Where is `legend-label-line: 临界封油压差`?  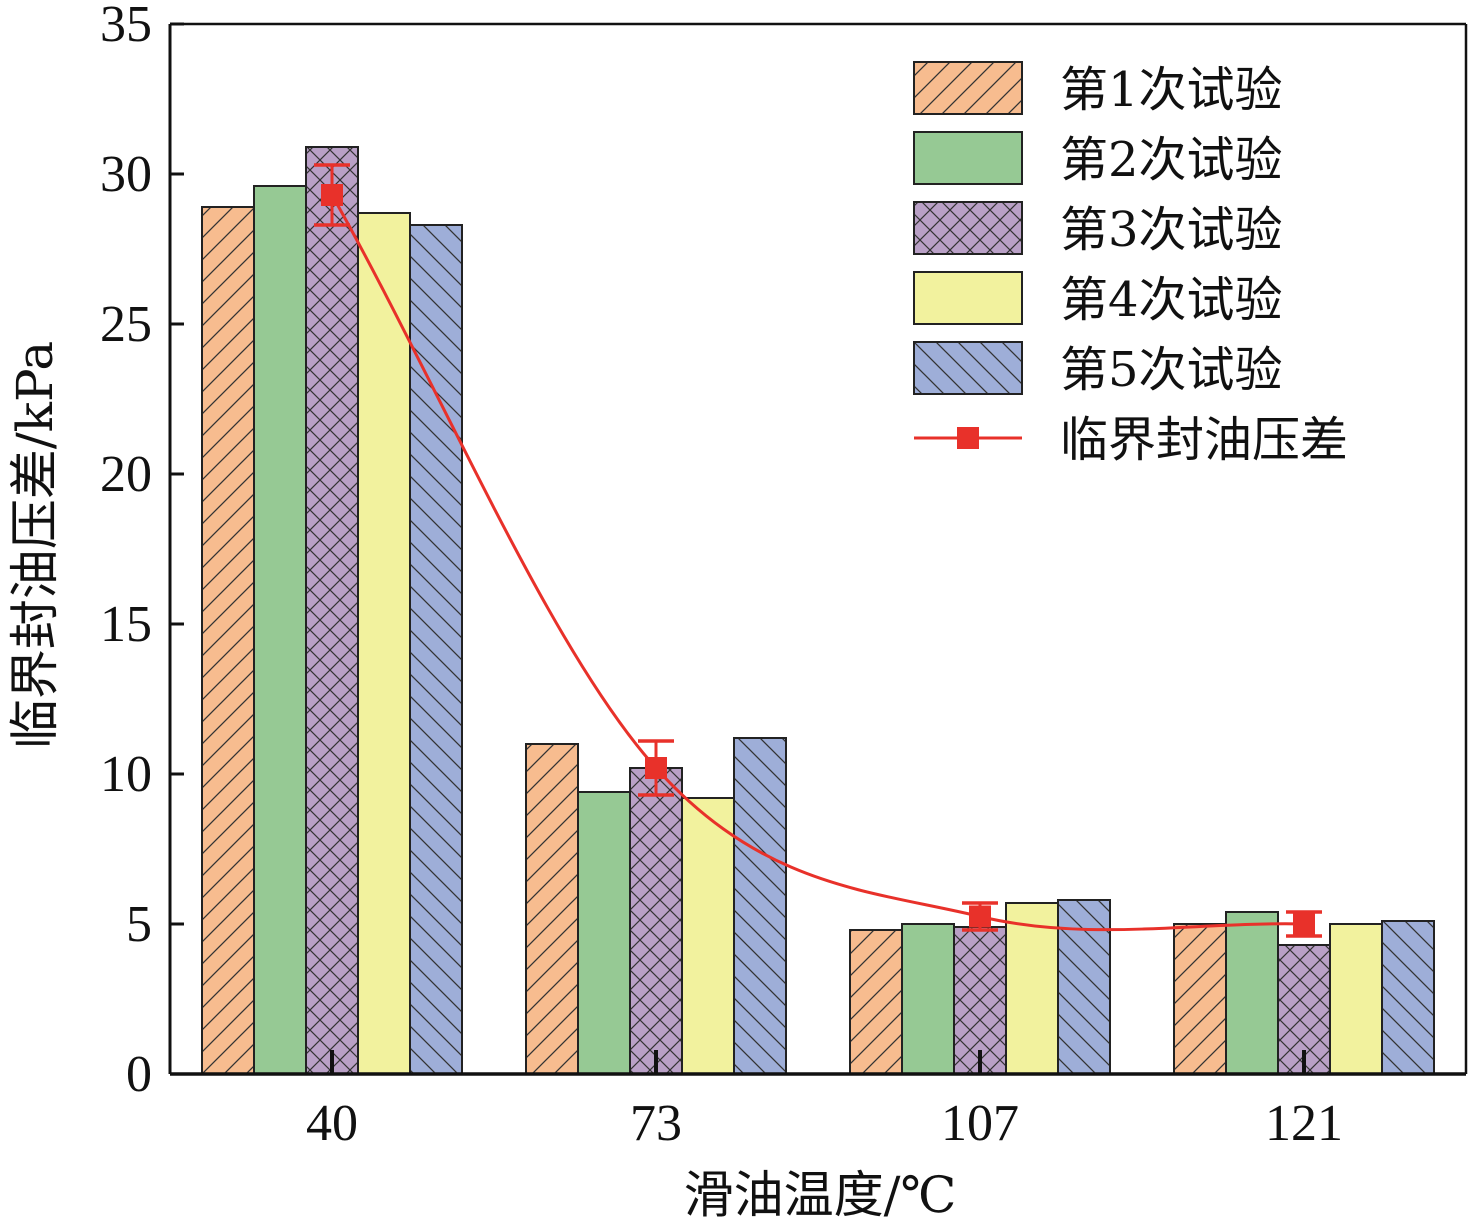 legend-label-line: 临界封油压差 is located at coordinates (1204, 440).